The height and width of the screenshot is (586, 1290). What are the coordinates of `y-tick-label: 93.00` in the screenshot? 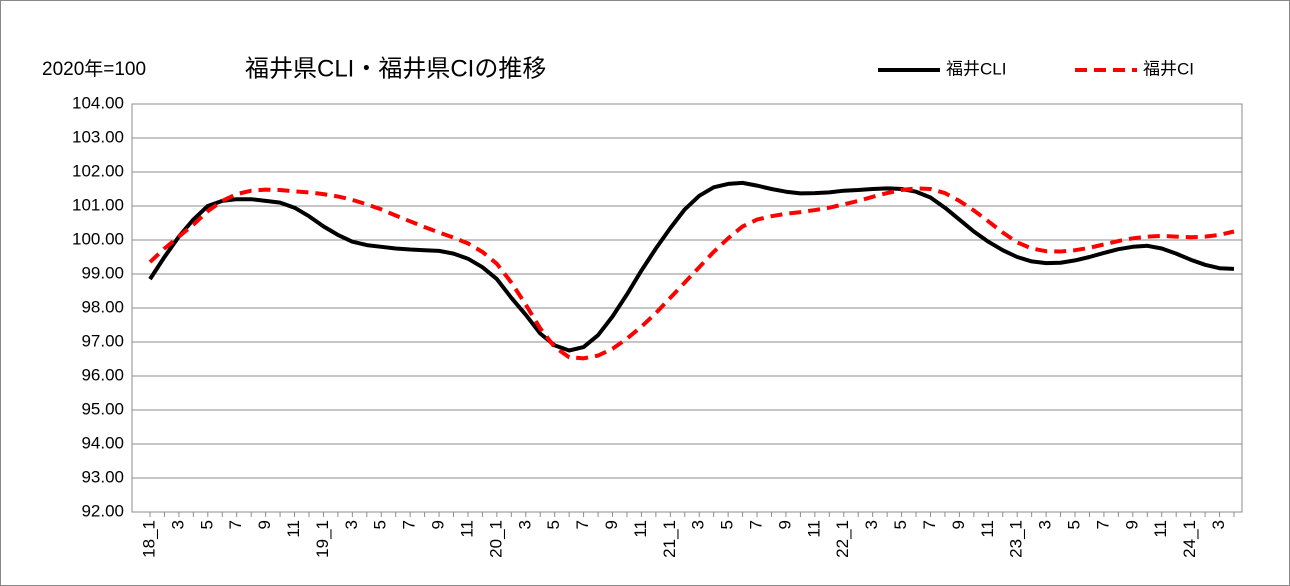 It's located at (102, 476).